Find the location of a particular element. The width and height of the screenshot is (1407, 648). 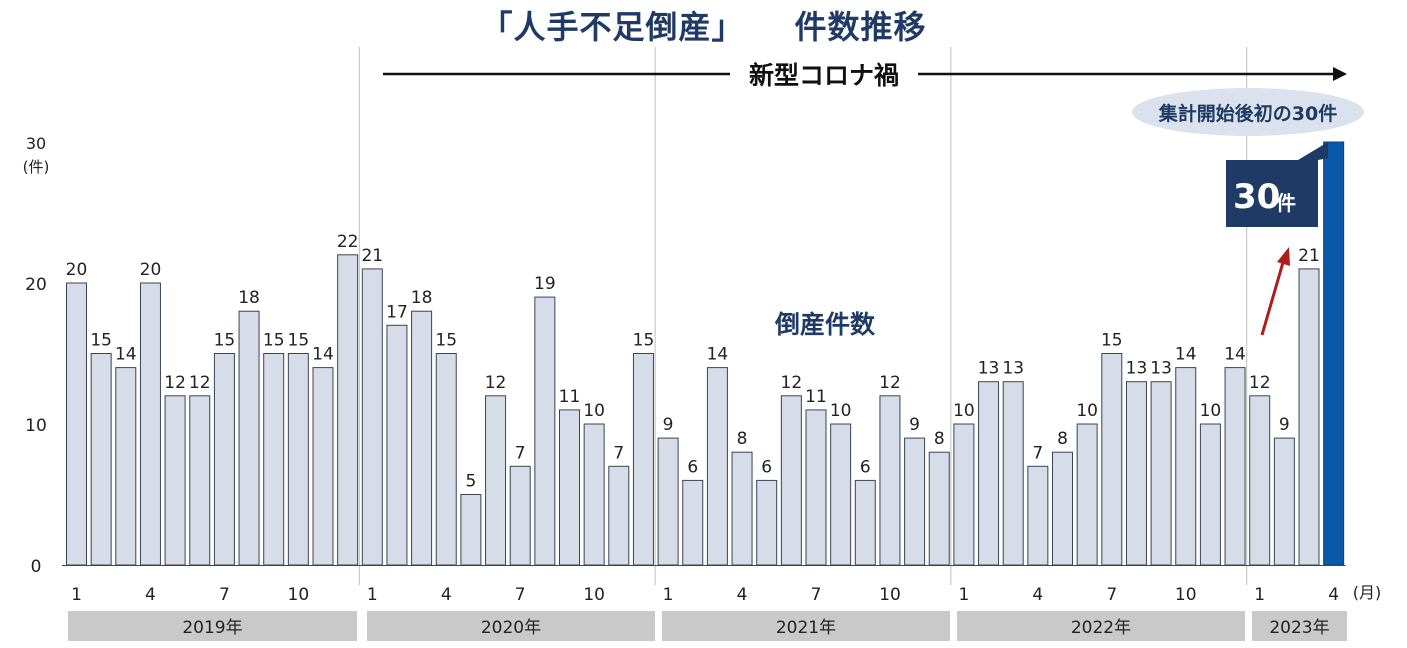

chart-title: 「人手不足倒産」 件数推移 is located at coordinates (703, 25).